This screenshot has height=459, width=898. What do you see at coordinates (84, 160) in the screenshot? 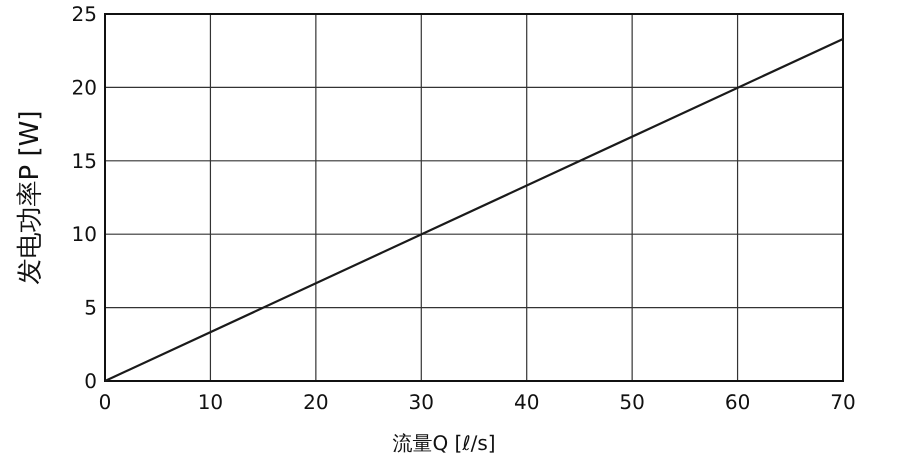
I see `y-tick-label: 15` at bounding box center [84, 160].